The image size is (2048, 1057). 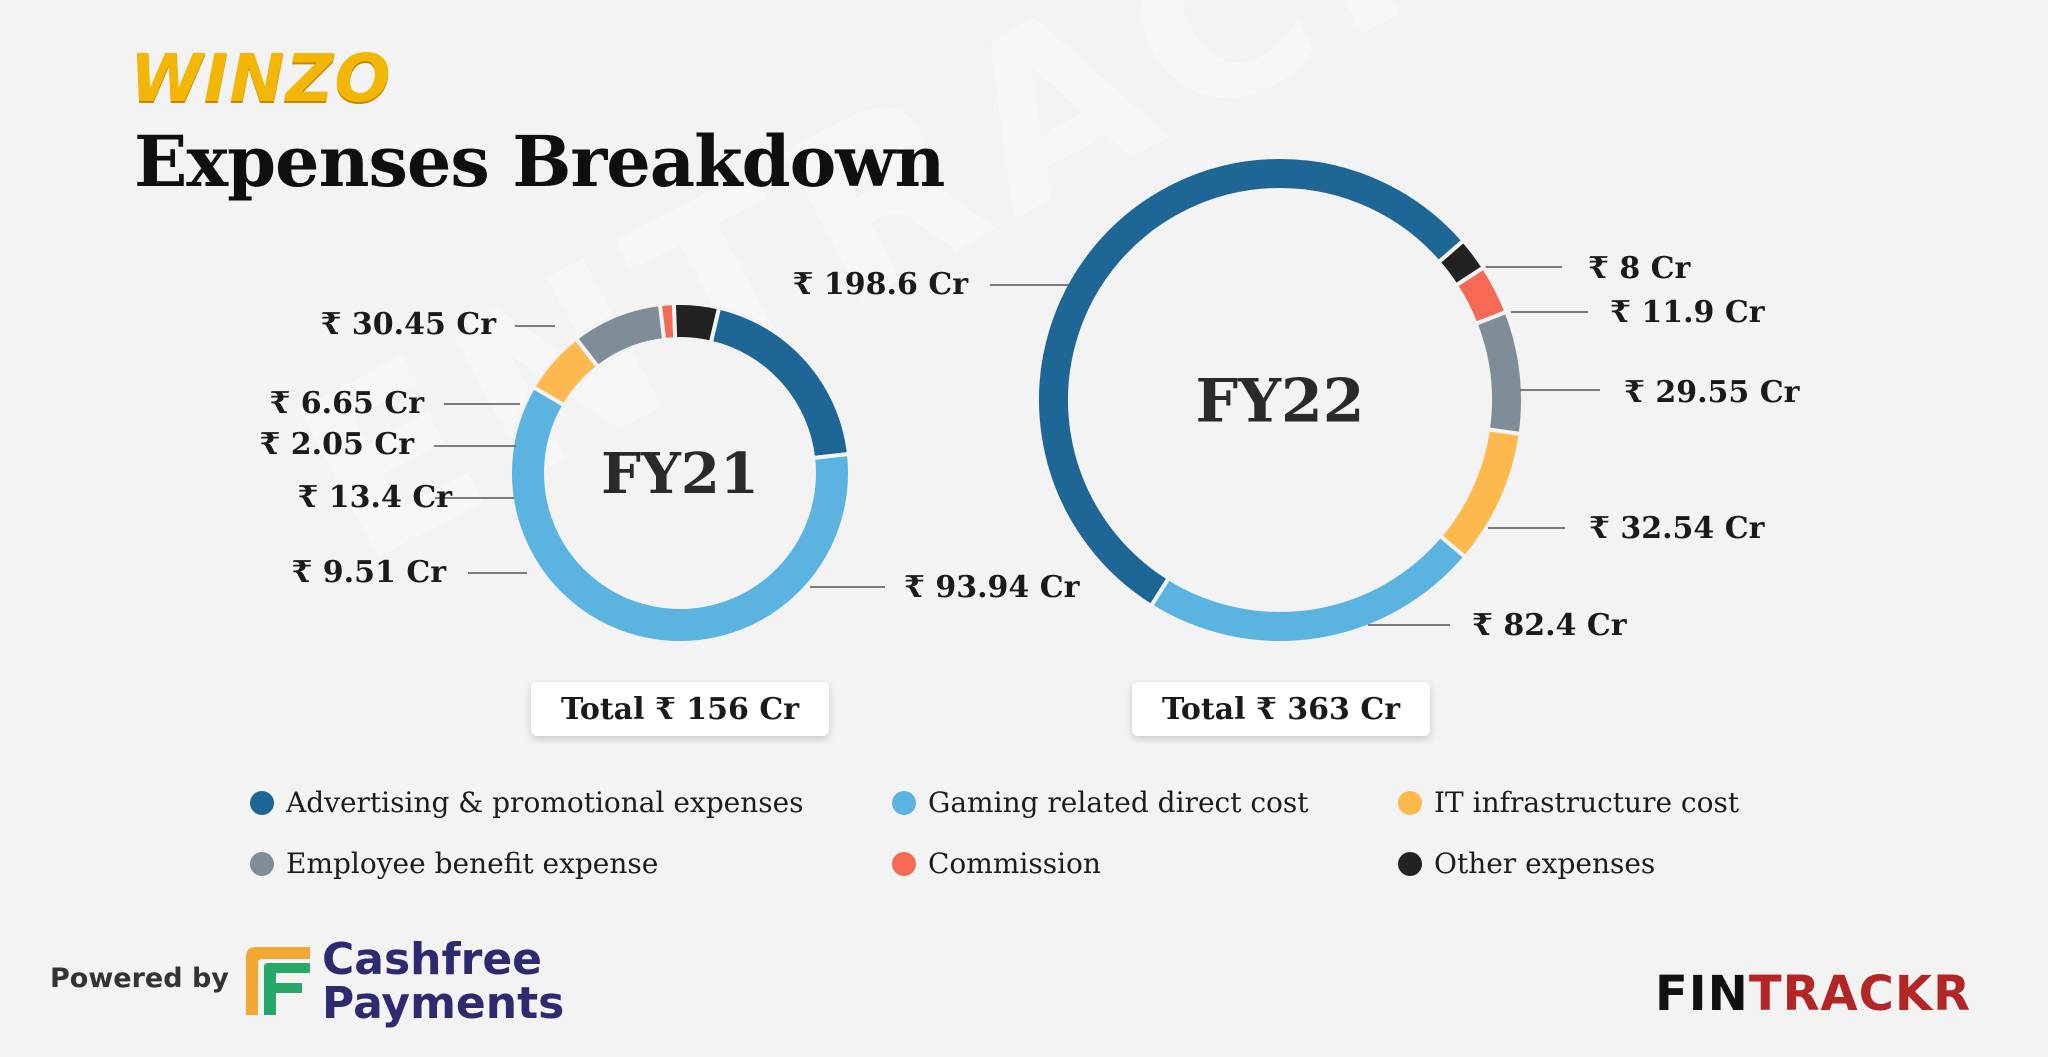 I want to click on data-label: ₹ 93.94 Cr, so click(x=992, y=587).